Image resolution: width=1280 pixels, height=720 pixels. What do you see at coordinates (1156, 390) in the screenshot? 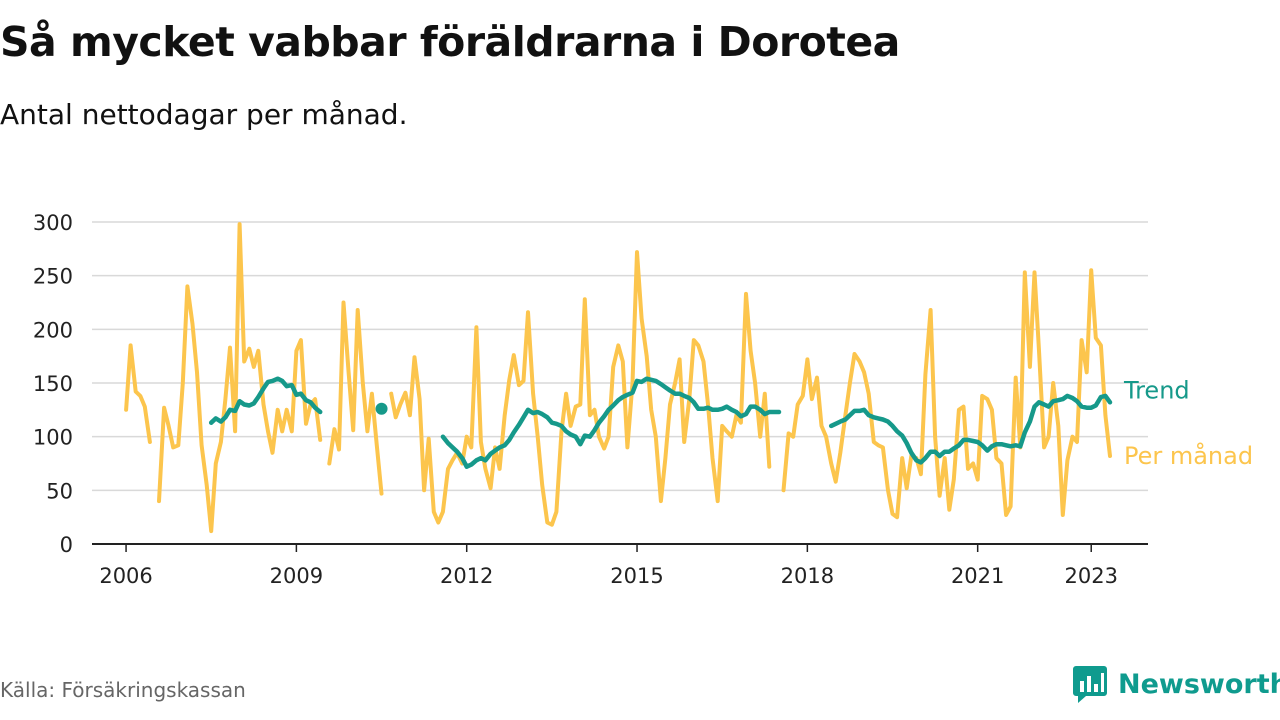
I see `trend-series-label: Trend` at bounding box center [1156, 390].